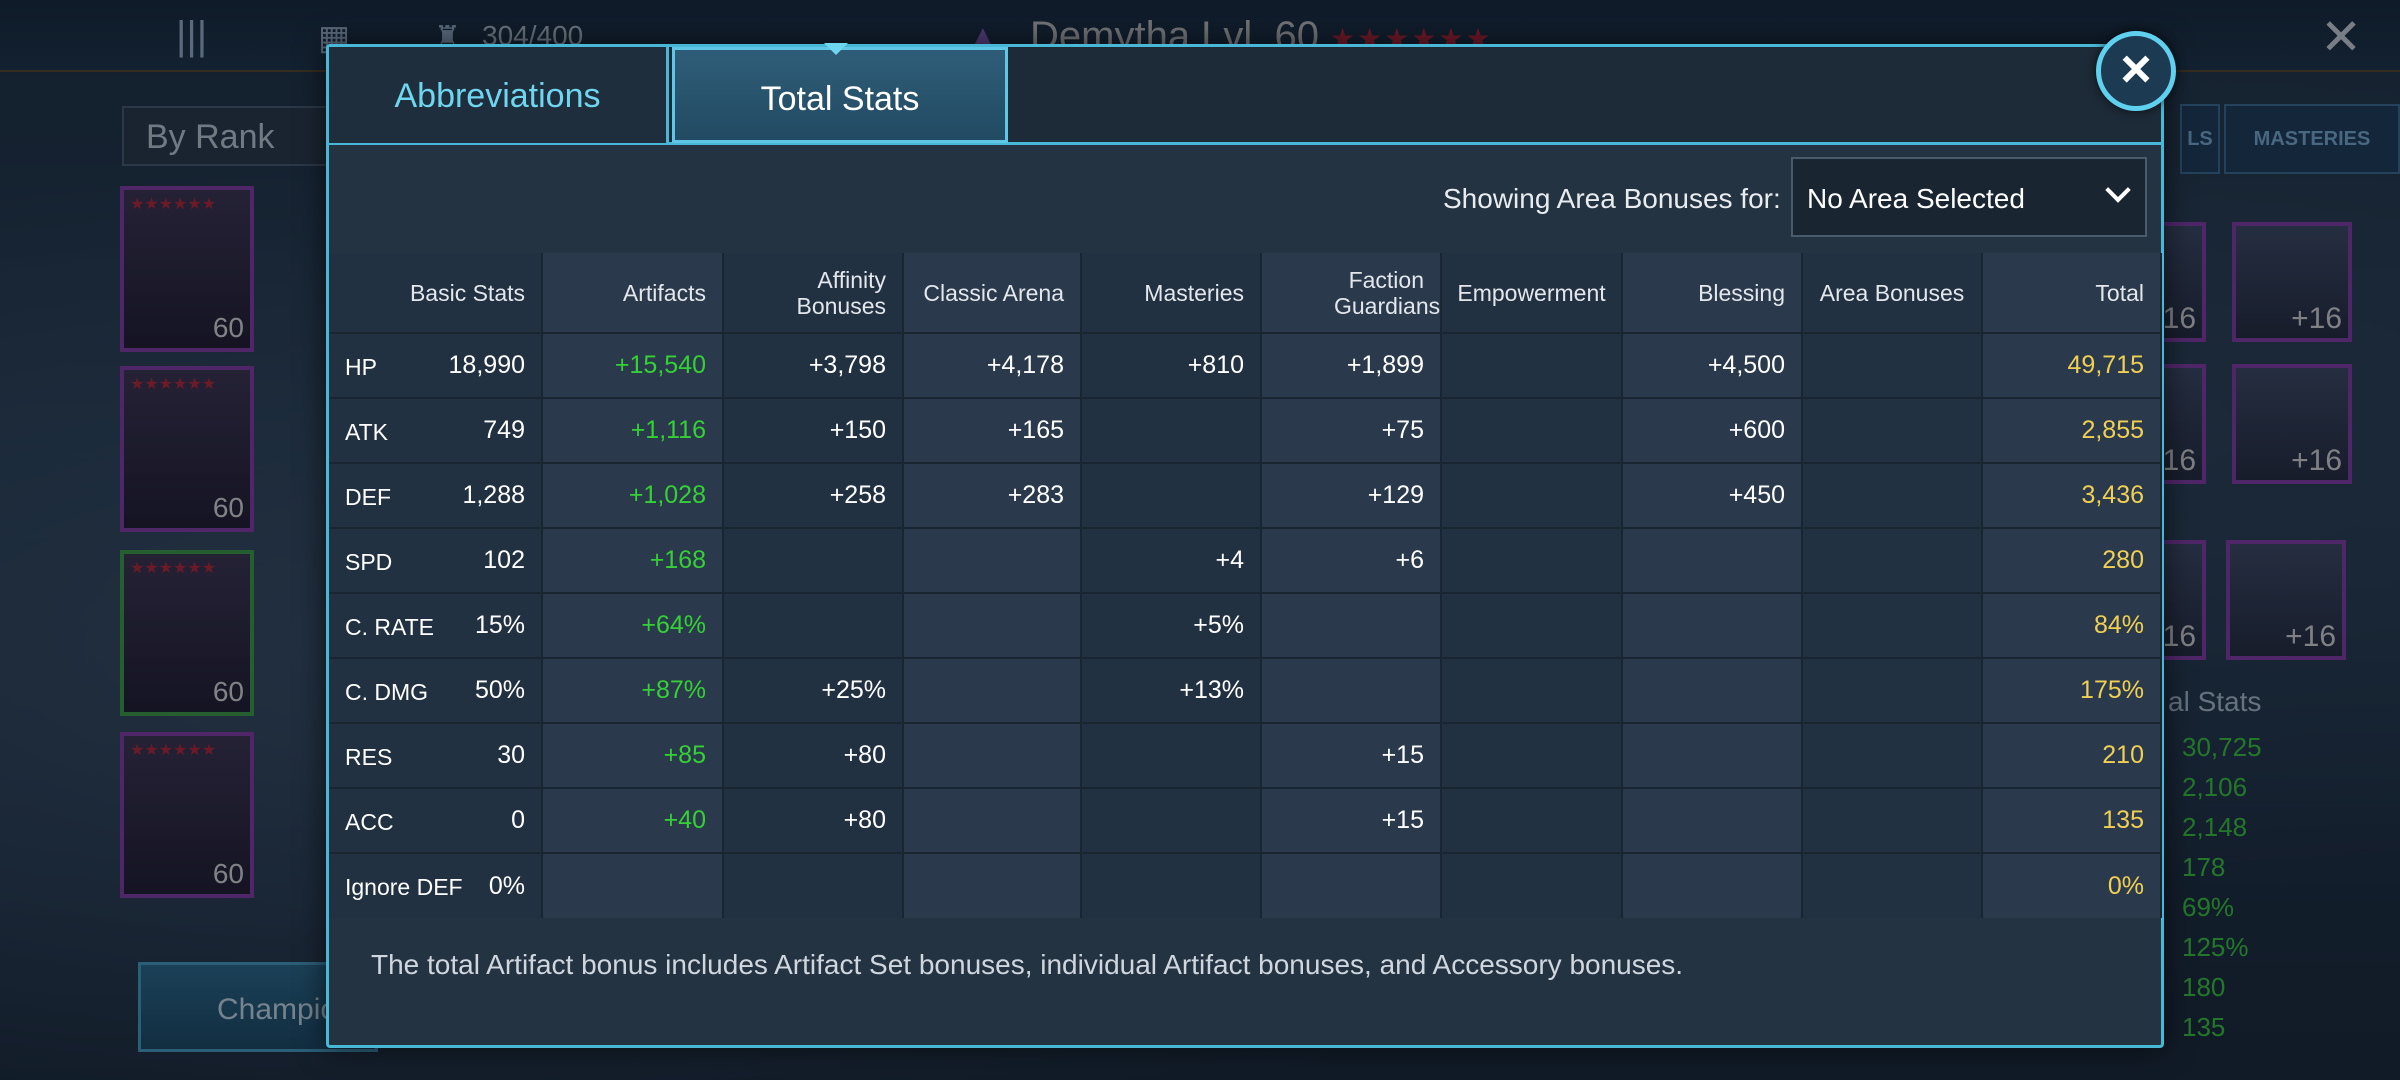  Describe the element at coordinates (1245, 755) in the screenshot. I see `table-row: RES 30 +85 +80 +15 210` at that location.